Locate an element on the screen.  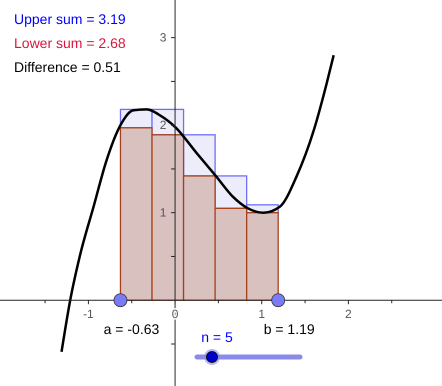
annotation: n = 5 is located at coordinates (217, 337).